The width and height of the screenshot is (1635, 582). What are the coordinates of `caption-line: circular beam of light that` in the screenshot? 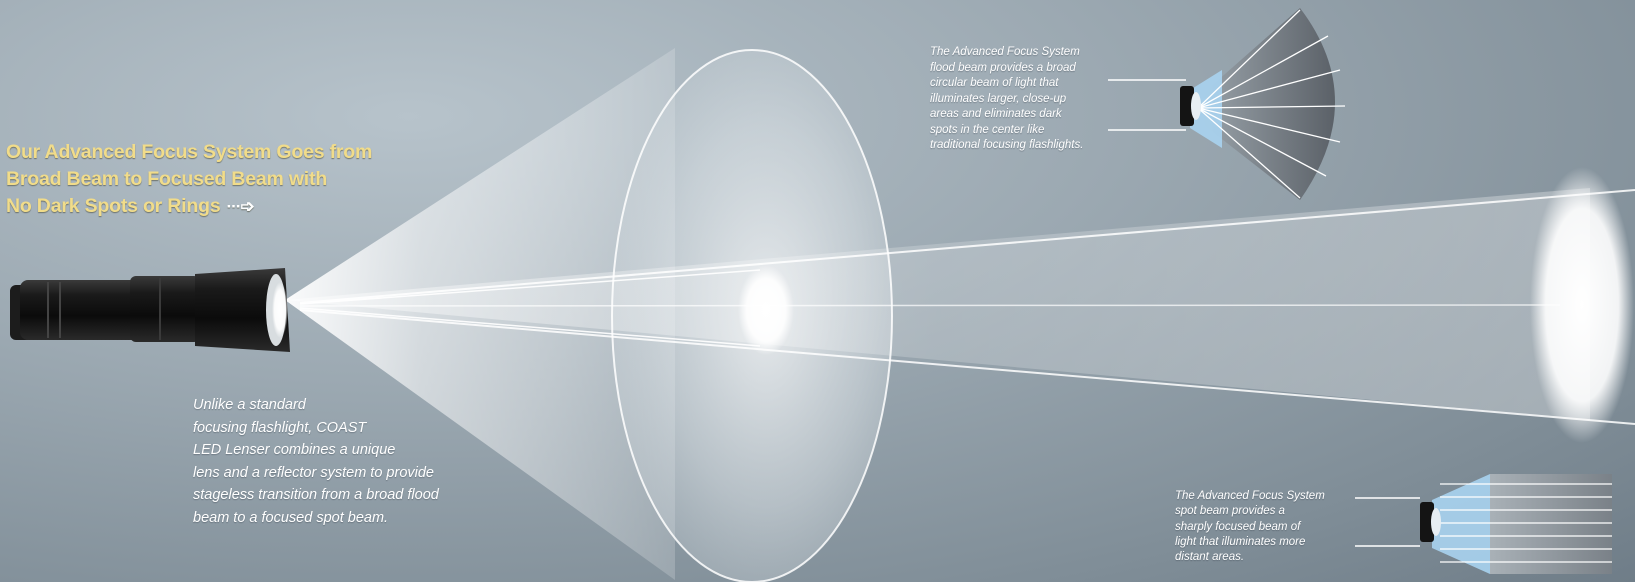 It's located at (994, 83).